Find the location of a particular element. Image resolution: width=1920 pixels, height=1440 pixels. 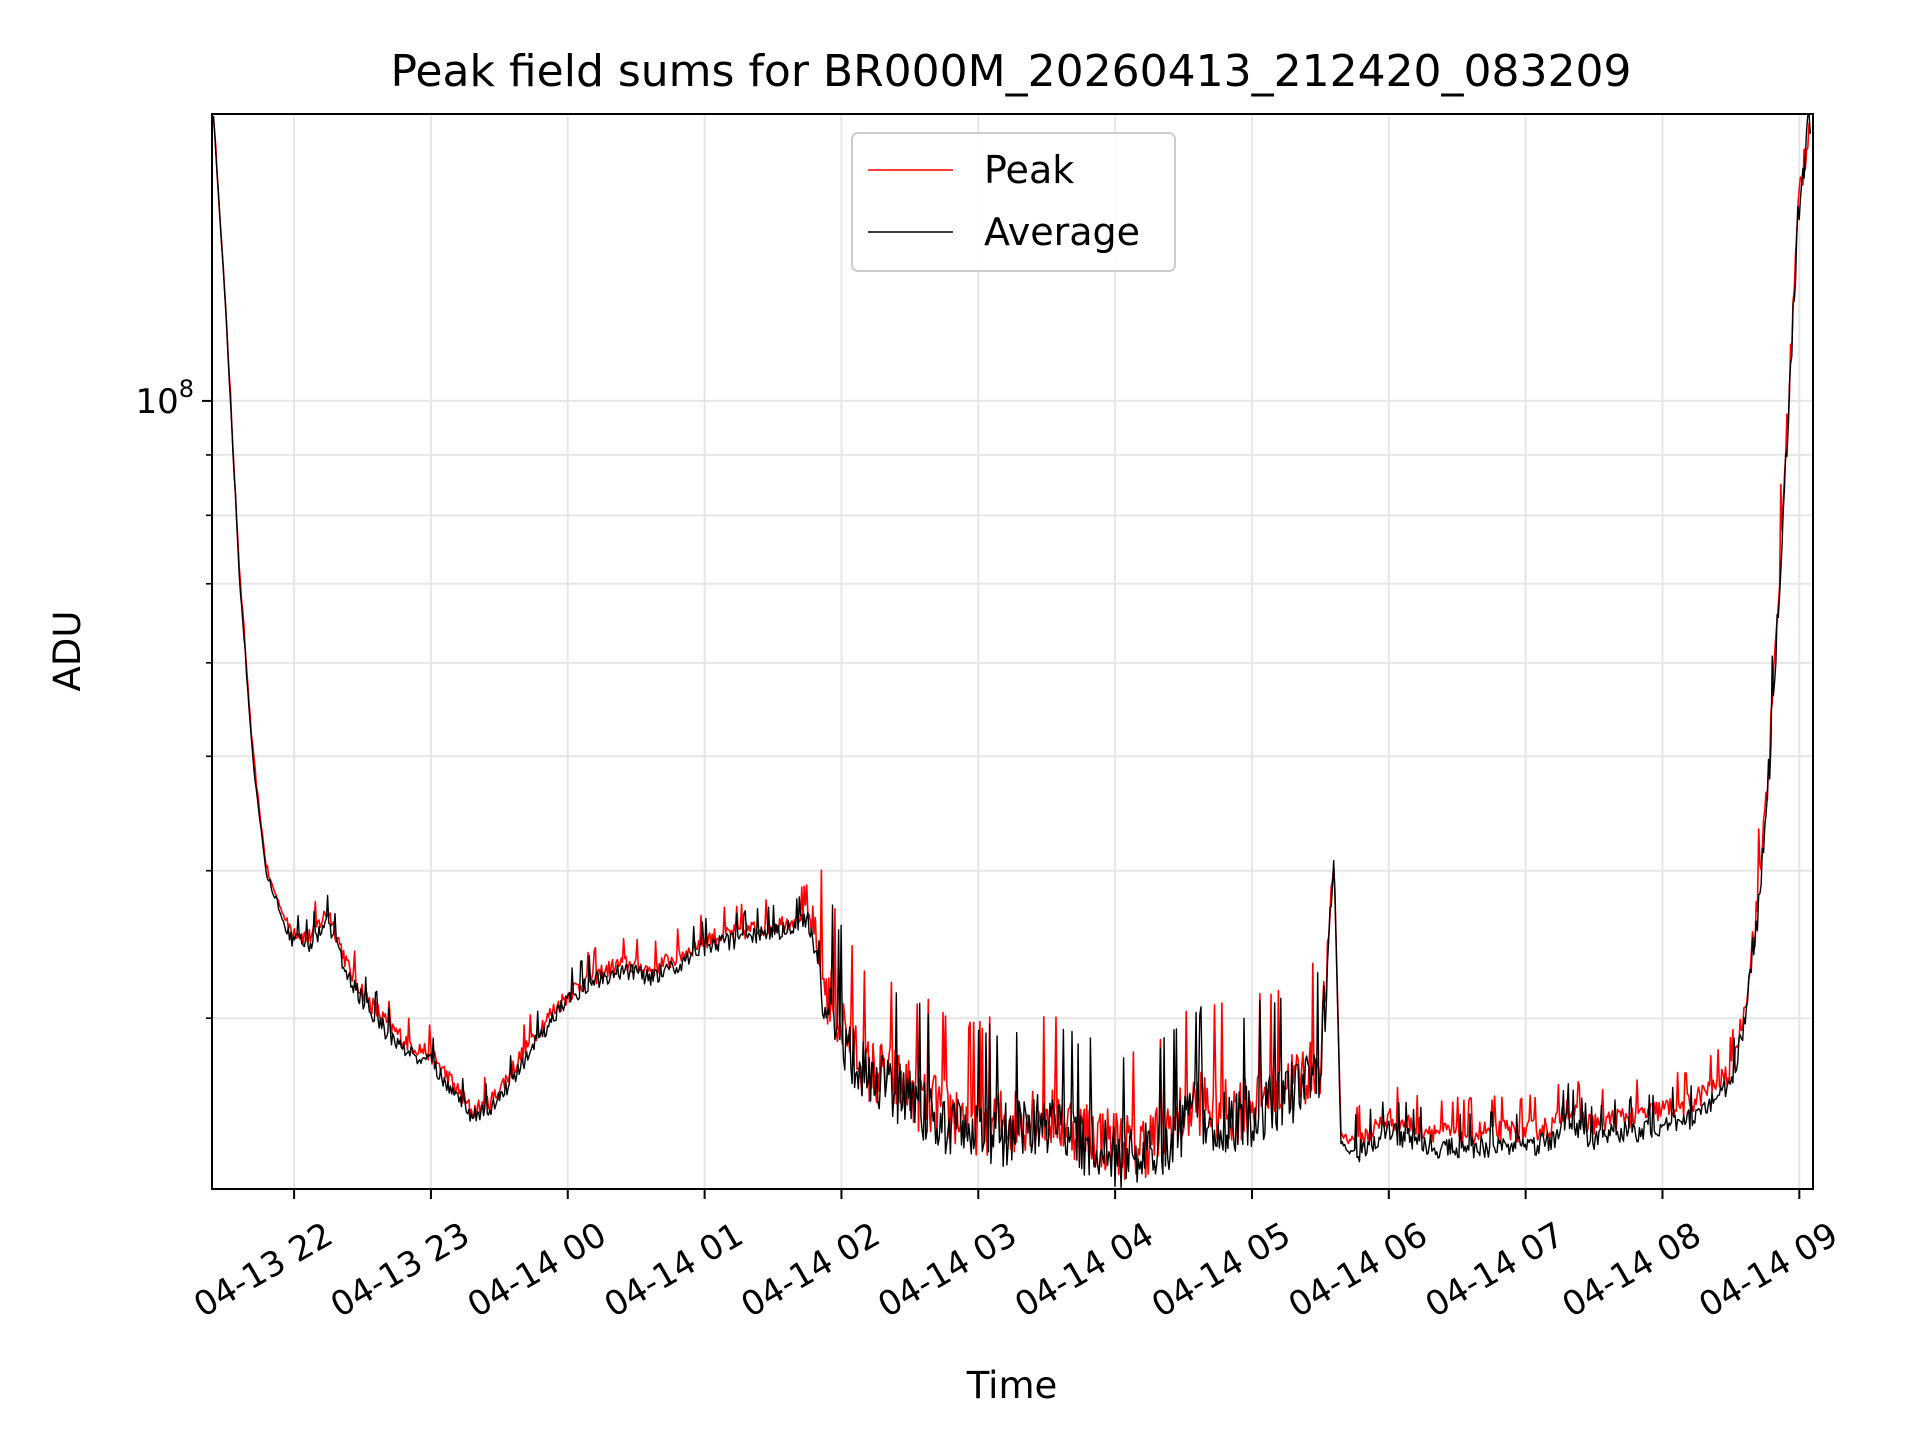

legend: Peak Average is located at coordinates (1013, 202).